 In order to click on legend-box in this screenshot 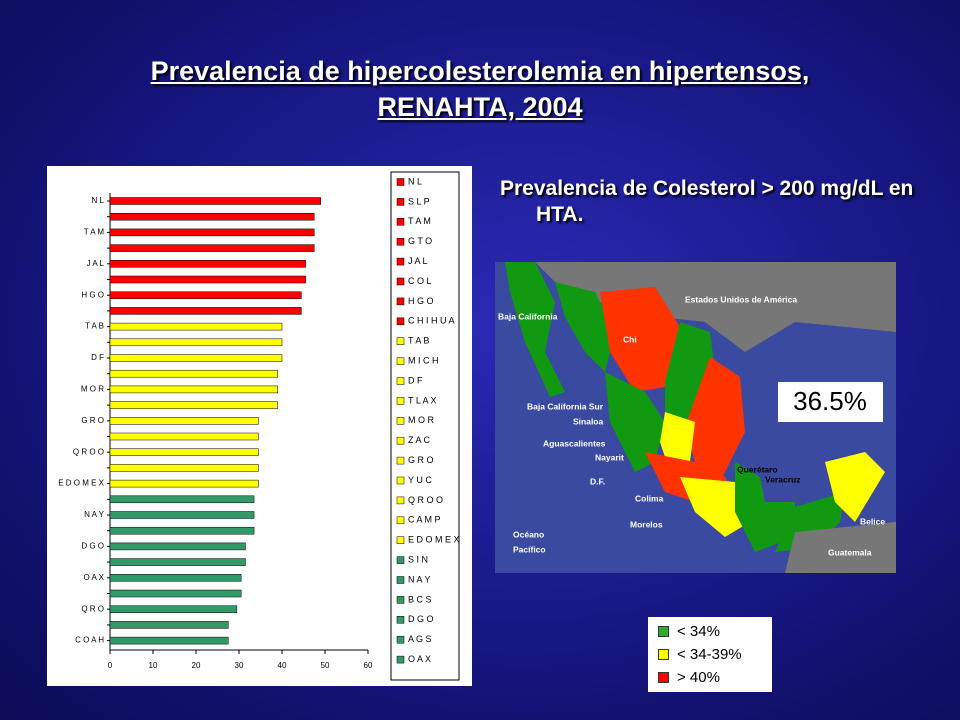, I will do `click(425, 426)`.